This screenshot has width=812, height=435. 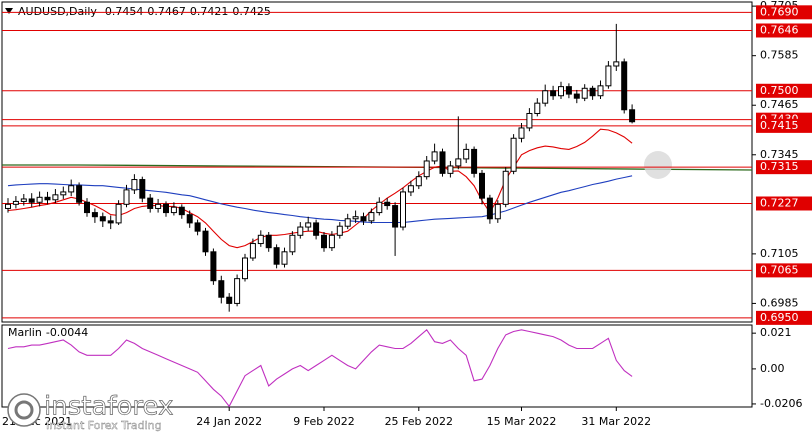 I want to click on watermark-tagline: Instant Forex Trading, so click(x=104, y=425).